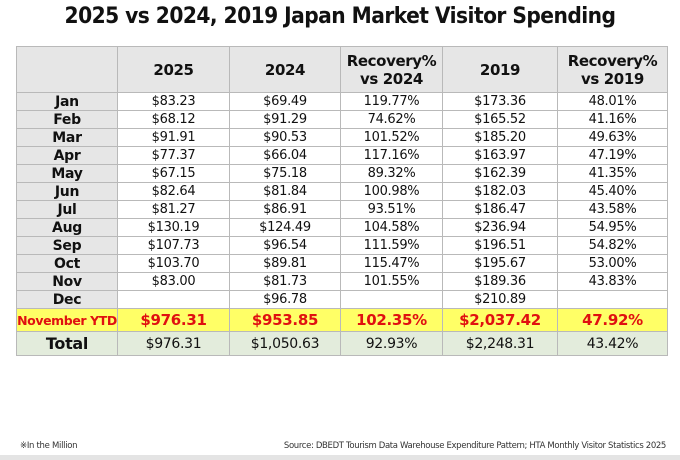 Image resolution: width=680 pixels, height=460 pixels. I want to click on value-2019: $236.94, so click(500, 227).